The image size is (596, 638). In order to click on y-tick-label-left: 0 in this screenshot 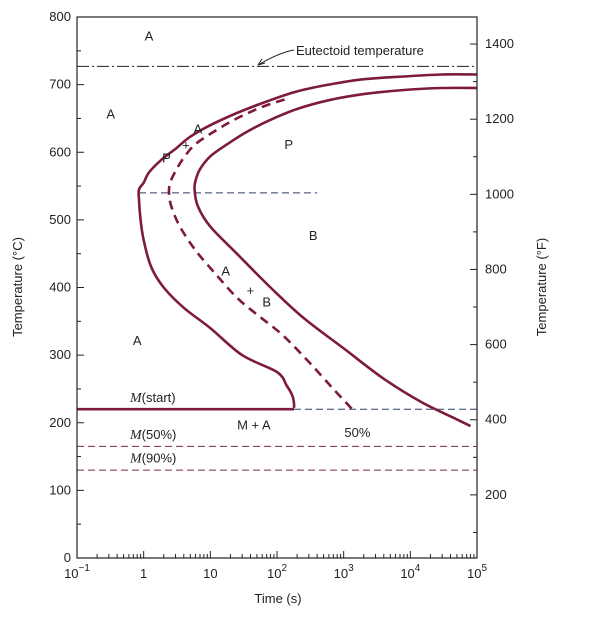, I will do `click(67, 557)`.